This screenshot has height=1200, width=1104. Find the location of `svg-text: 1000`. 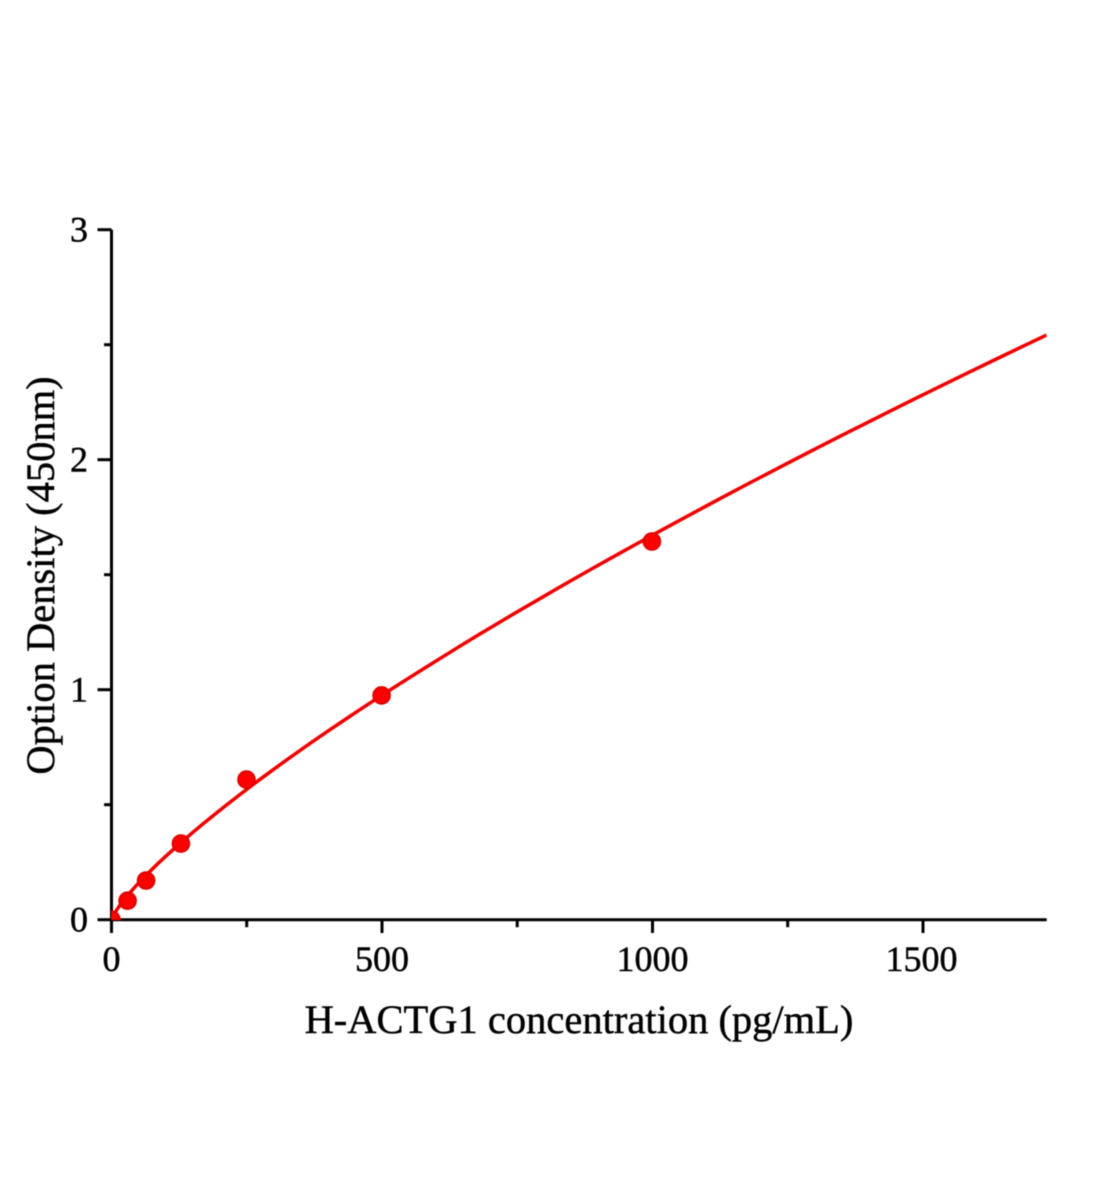

svg-text: 1000 is located at coordinates (653, 959).